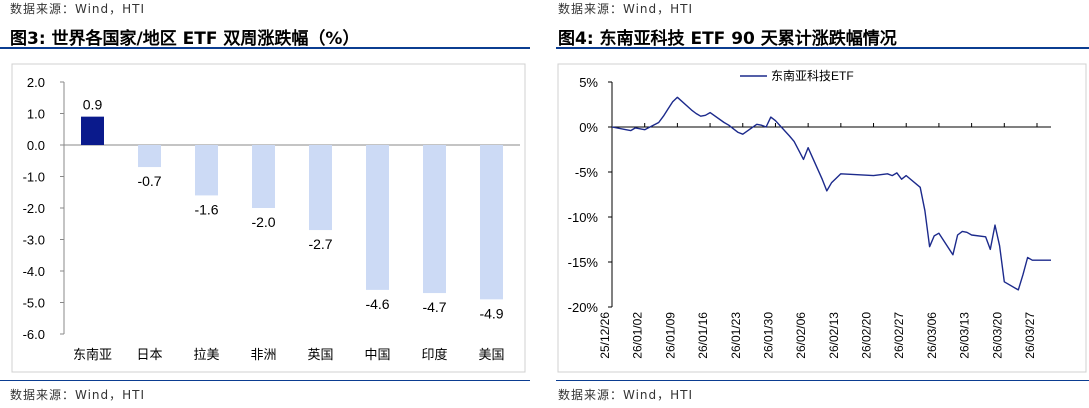 This screenshot has width=1089, height=408. What do you see at coordinates (932, 335) in the screenshot?
I see `x-tick-label: 26/03/06` at bounding box center [932, 335].